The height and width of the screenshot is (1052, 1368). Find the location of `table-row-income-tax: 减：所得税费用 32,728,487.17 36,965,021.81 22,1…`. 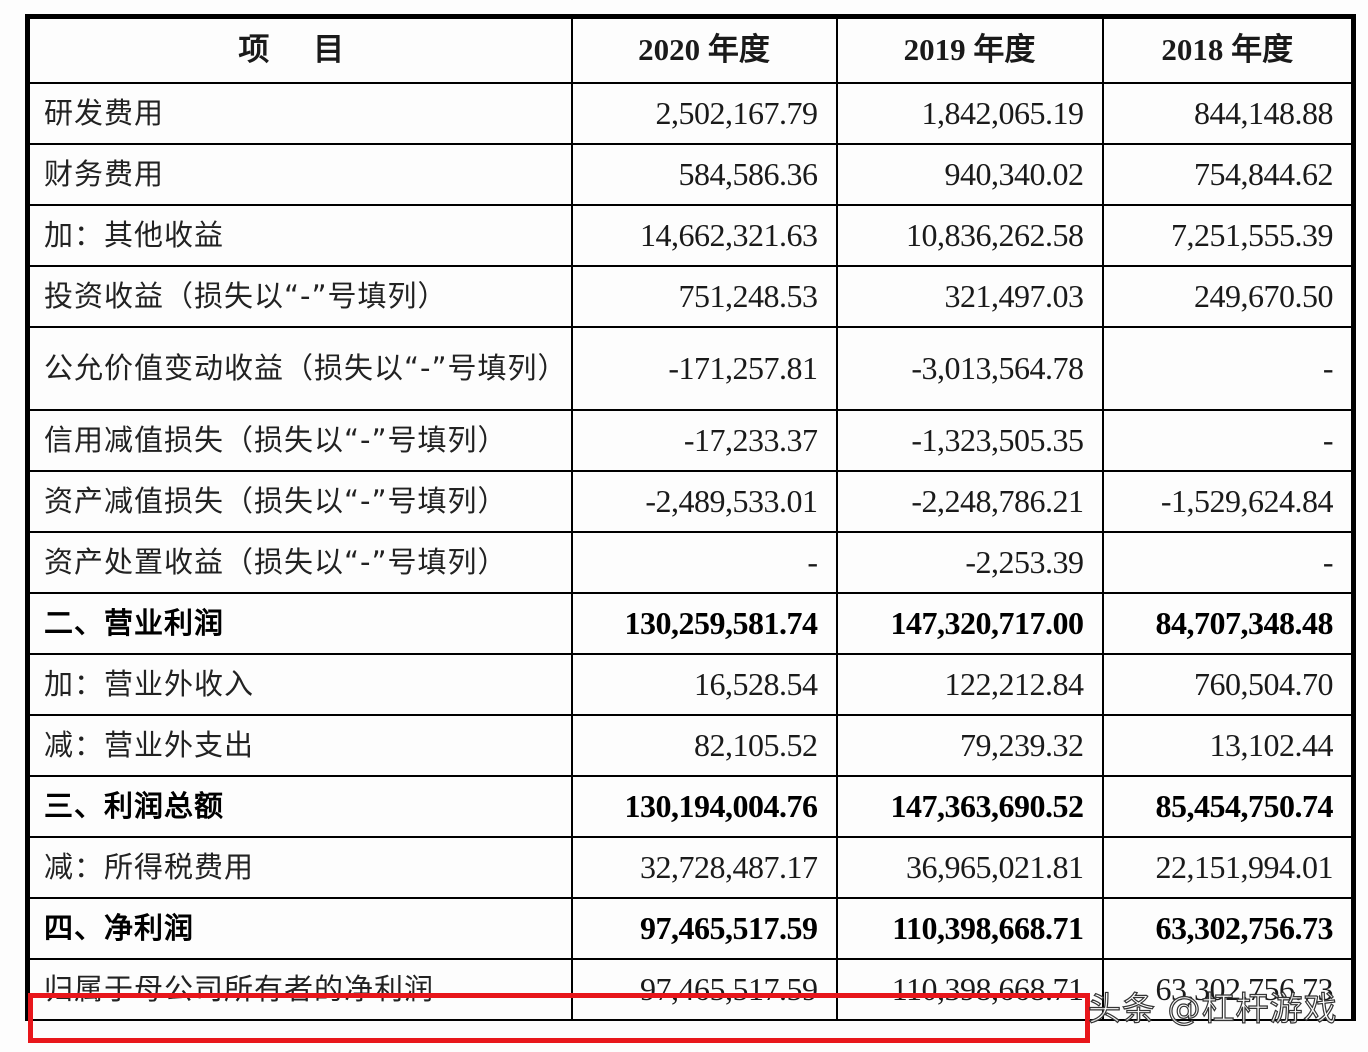

table-row-income-tax: 减：所得税费用 32,728,487.17 36,965,021.81 22,1… is located at coordinates (690, 867).